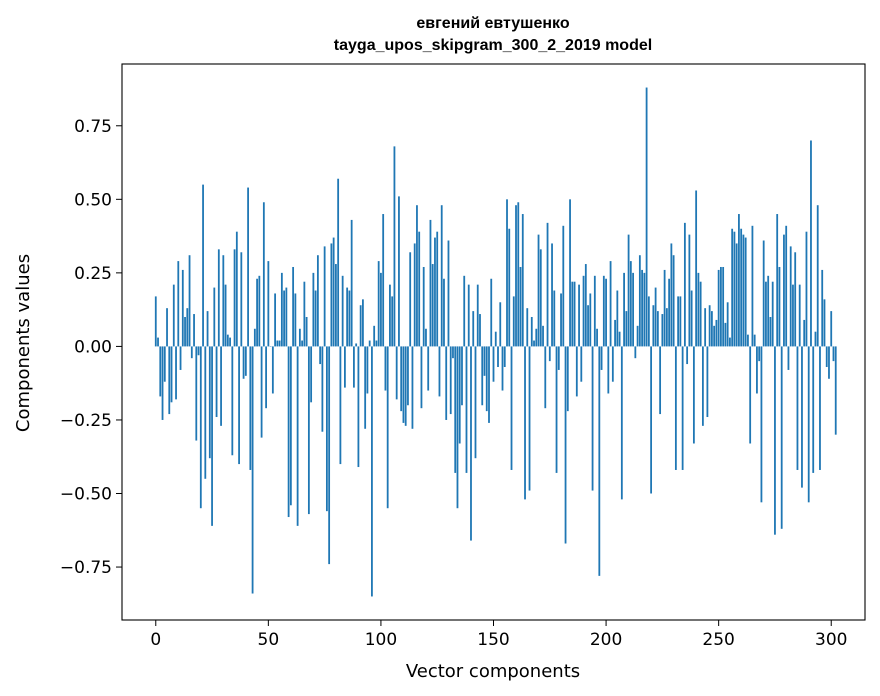  I want to click on x-tick-label: 200, so click(606, 640).